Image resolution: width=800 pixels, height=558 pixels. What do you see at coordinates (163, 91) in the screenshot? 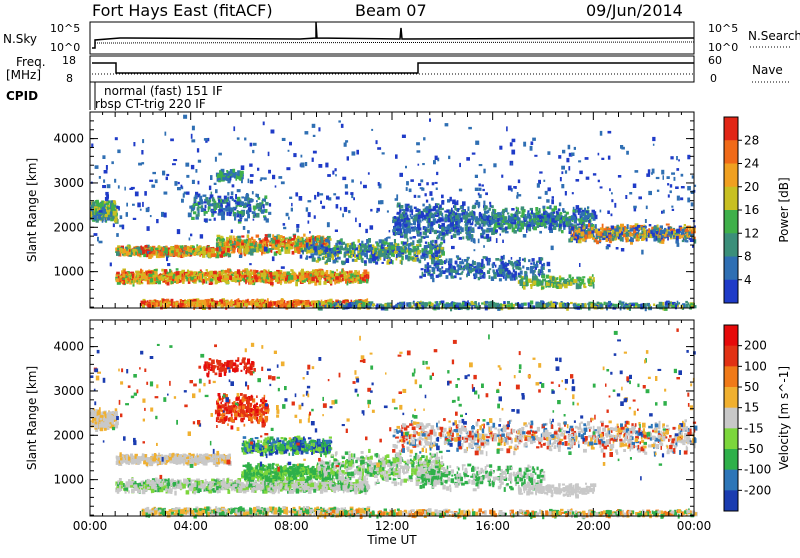
I see `cpid-mode-1: normal (fast) 151 IF` at bounding box center [163, 91].